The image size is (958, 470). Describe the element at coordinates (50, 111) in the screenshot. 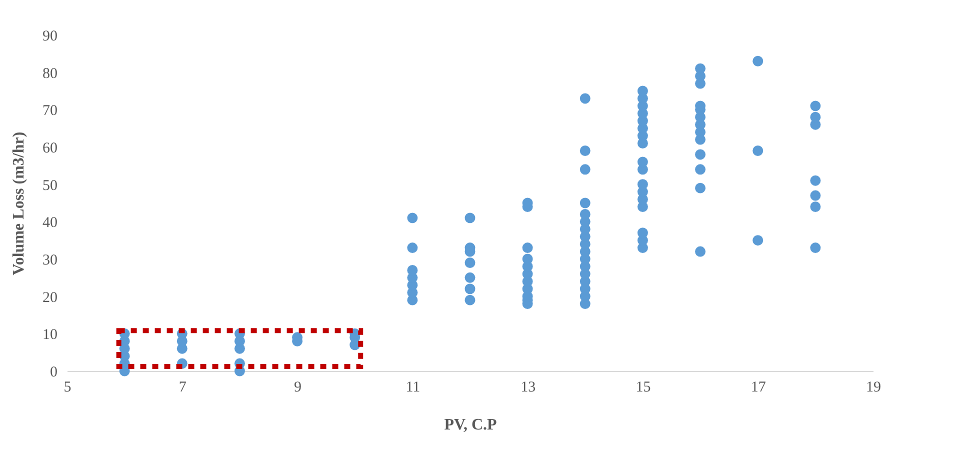

I see `y-tick-label: 70` at that location.